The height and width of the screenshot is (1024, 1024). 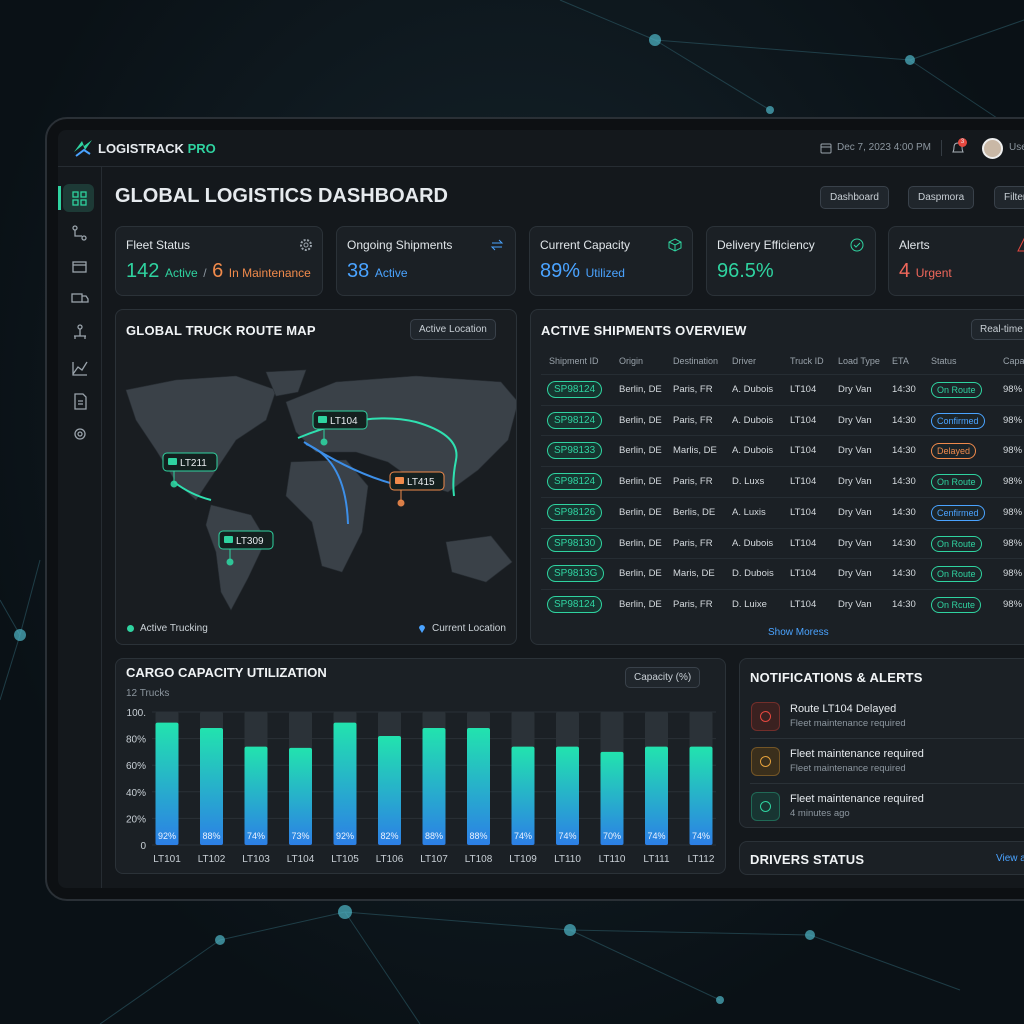 What do you see at coordinates (753, 574) in the screenshot?
I see `table-cell: D. Dubois` at bounding box center [753, 574].